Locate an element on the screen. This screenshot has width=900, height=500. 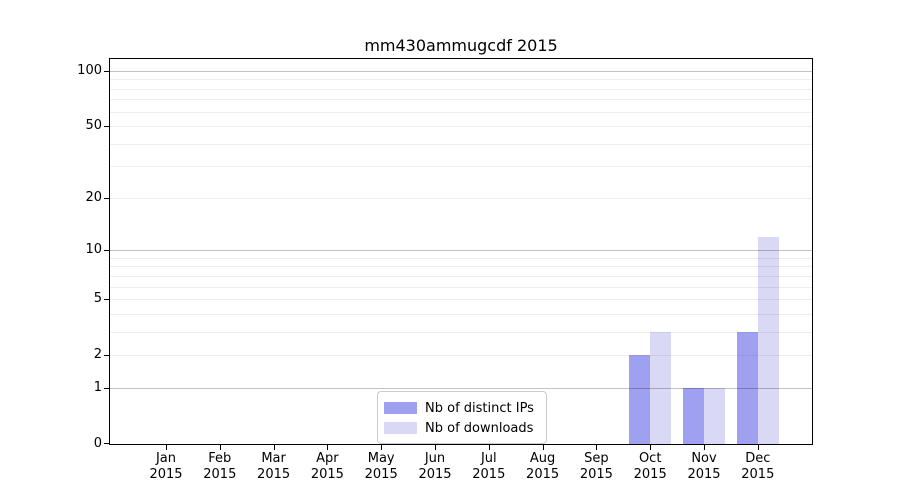
y-tick-label: 10 is located at coordinates (93, 250).